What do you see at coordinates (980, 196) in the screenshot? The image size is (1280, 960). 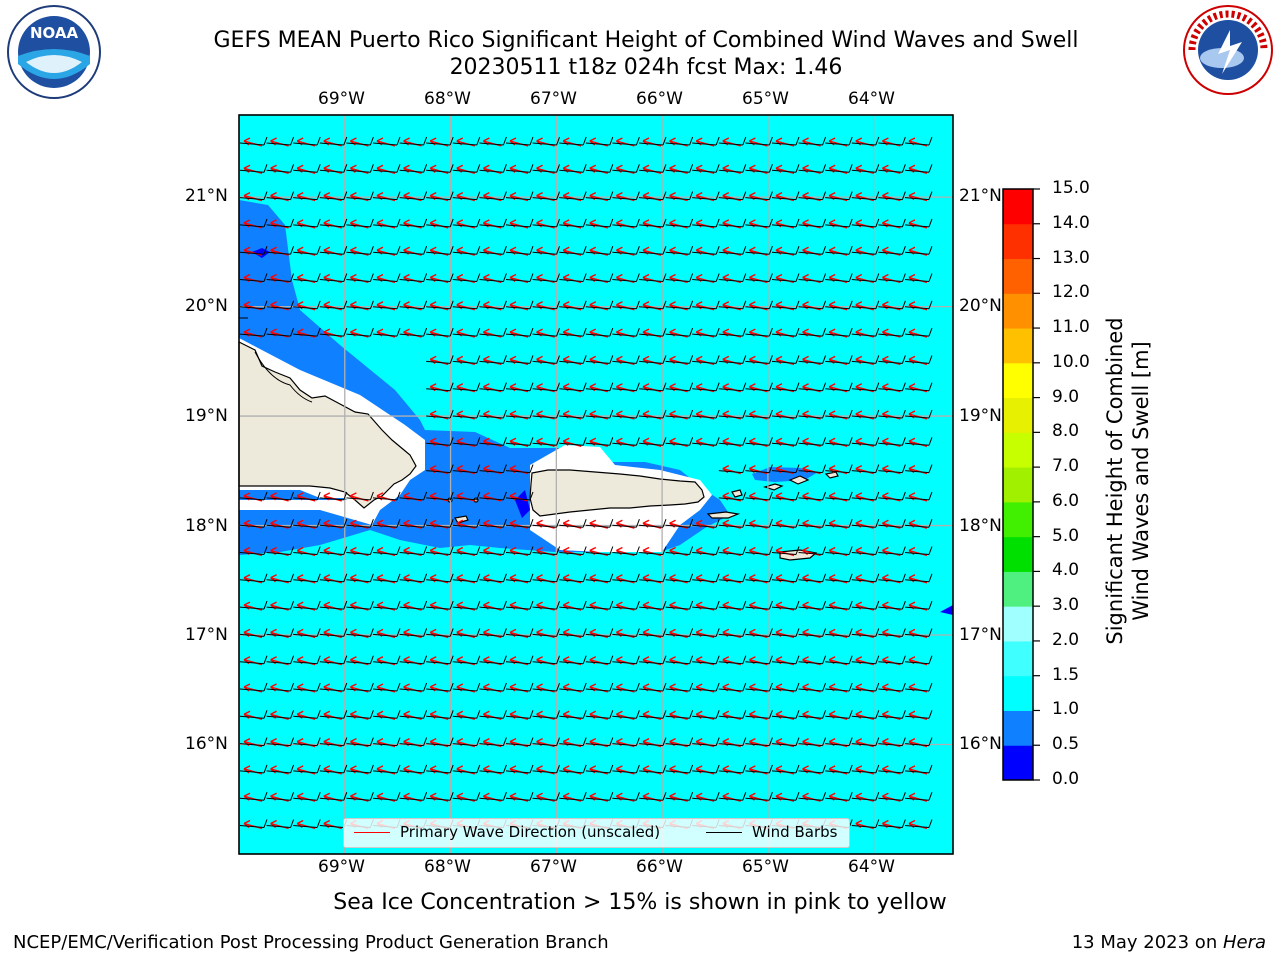 I see `lat-label-right-21n: 21°N` at bounding box center [980, 196].